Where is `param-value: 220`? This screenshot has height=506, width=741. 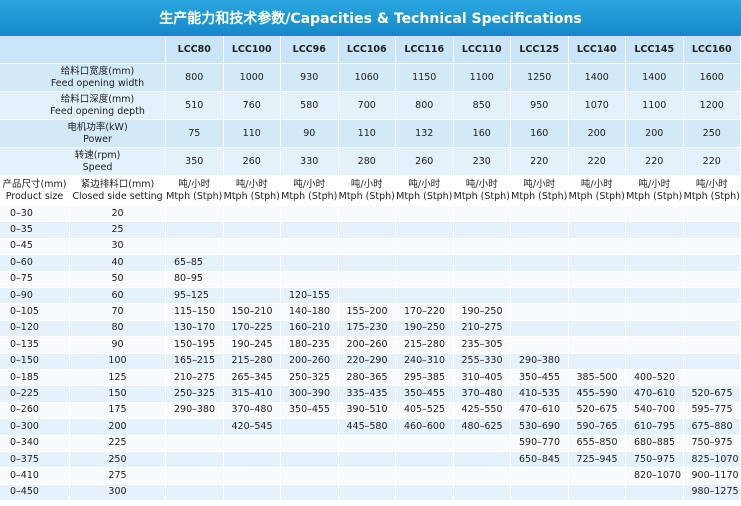
param-value: 220 is located at coordinates (655, 162).